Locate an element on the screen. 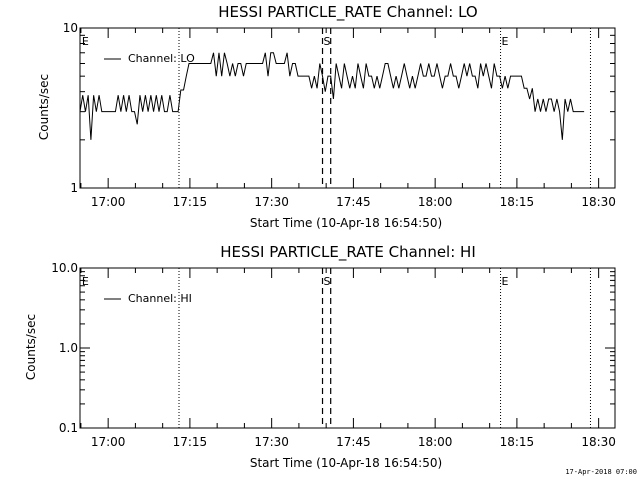 Image resolution: width=640 pixels, height=480 pixels. chart-title: HESSI PARTICLE_RATE Channel: HI is located at coordinates (348, 252).